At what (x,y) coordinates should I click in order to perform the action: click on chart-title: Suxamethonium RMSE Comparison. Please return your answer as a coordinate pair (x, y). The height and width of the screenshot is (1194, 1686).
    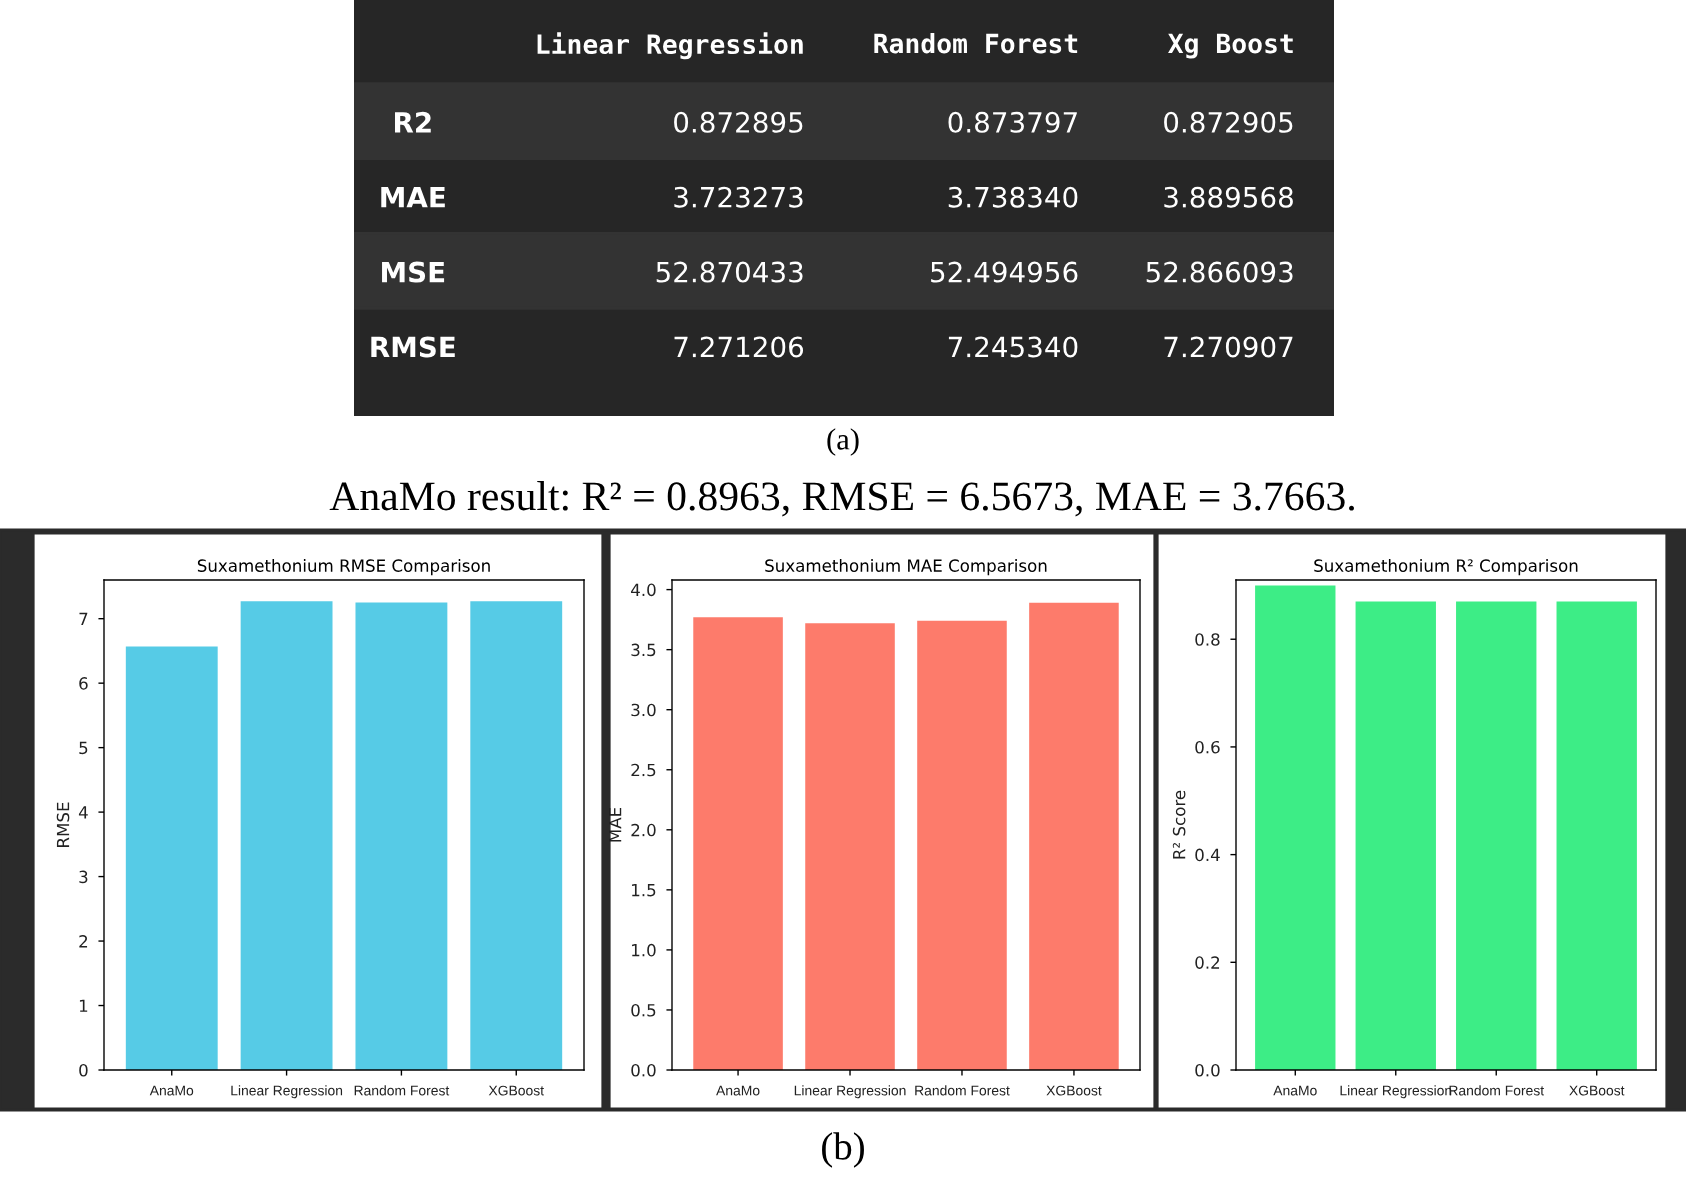
    Looking at the image, I should click on (343, 567).